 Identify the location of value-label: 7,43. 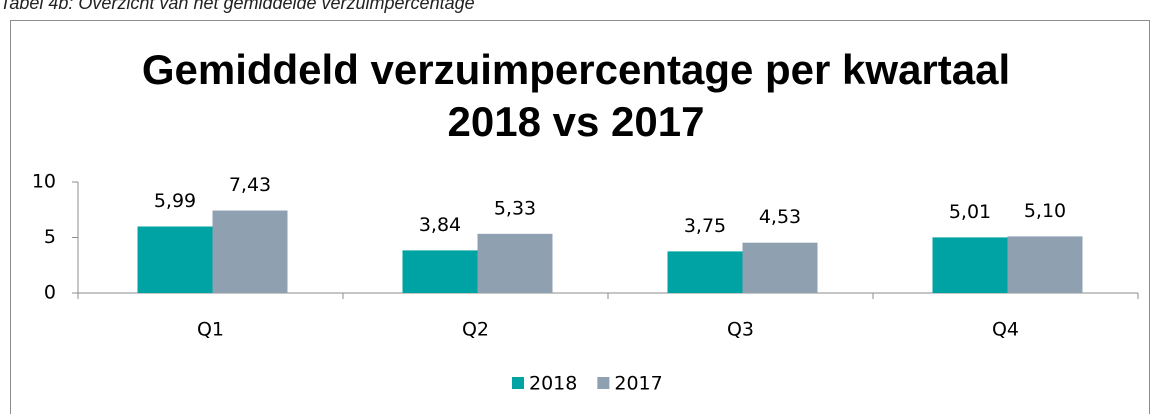
(250, 185).